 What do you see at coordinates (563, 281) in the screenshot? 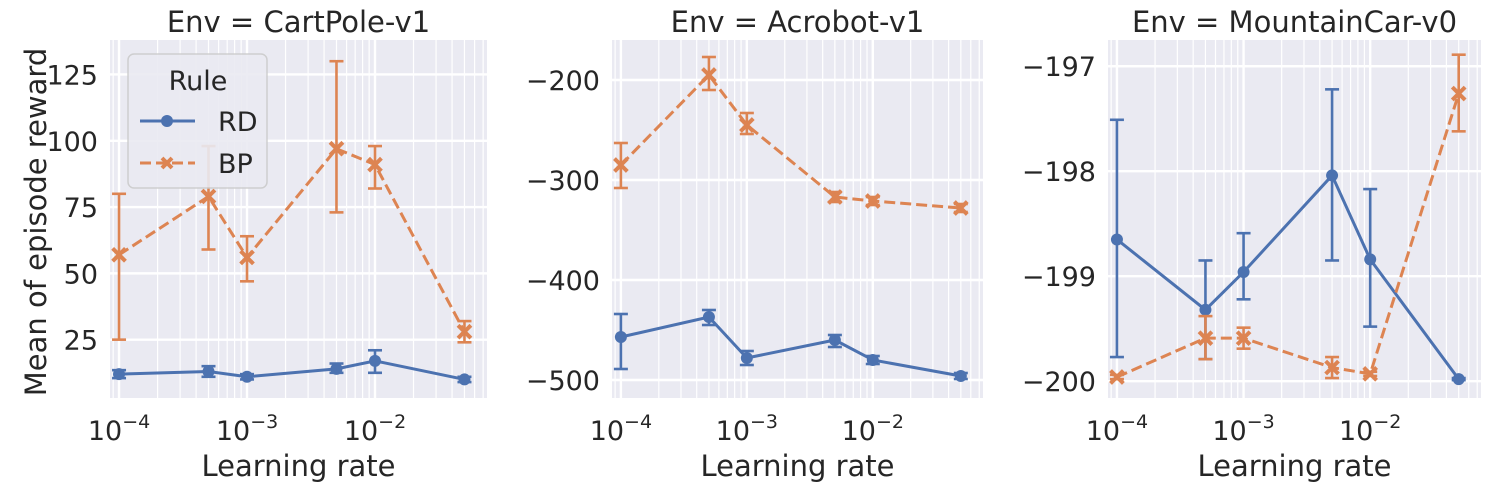
I see `y-tick-label: −400` at bounding box center [563, 281].